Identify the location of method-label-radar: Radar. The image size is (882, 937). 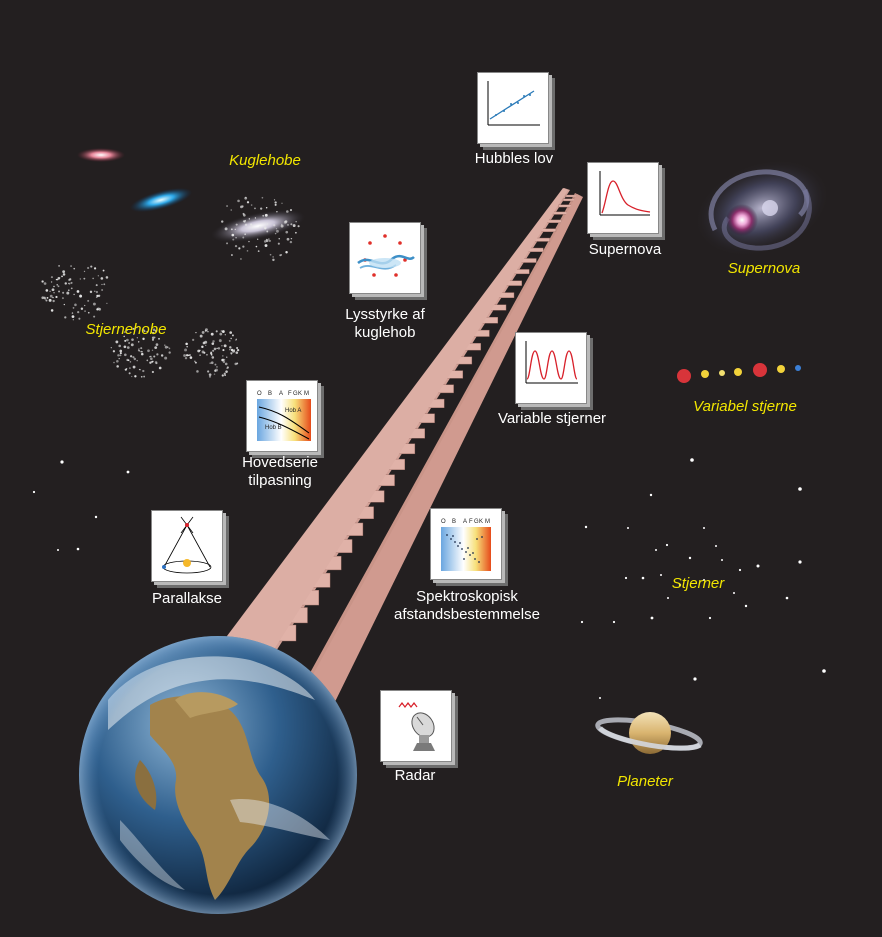
(415, 775).